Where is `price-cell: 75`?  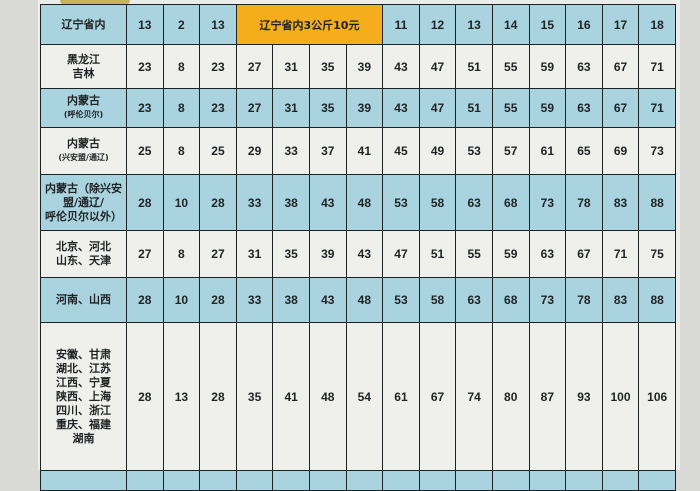
price-cell: 75 is located at coordinates (657, 254).